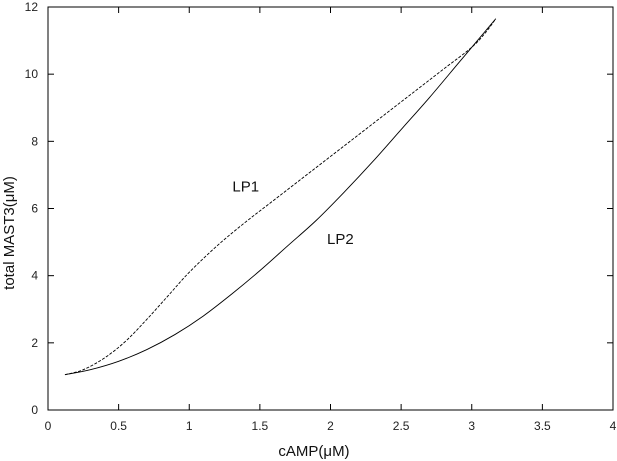  Describe the element at coordinates (189, 426) in the screenshot. I see `x-tick-label: 1` at that location.